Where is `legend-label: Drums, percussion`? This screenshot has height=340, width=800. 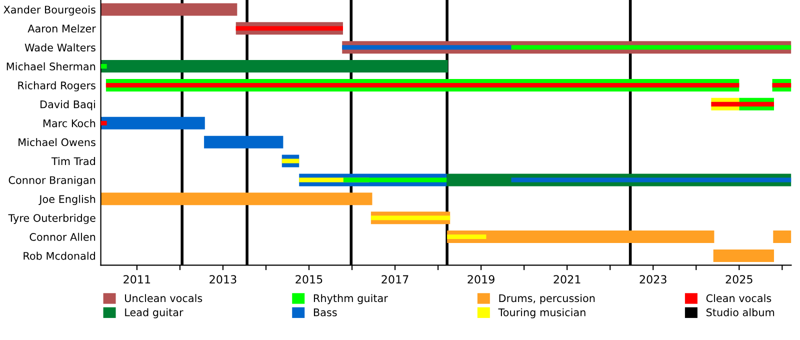 legend-label: Drums, percussion is located at coordinates (547, 299).